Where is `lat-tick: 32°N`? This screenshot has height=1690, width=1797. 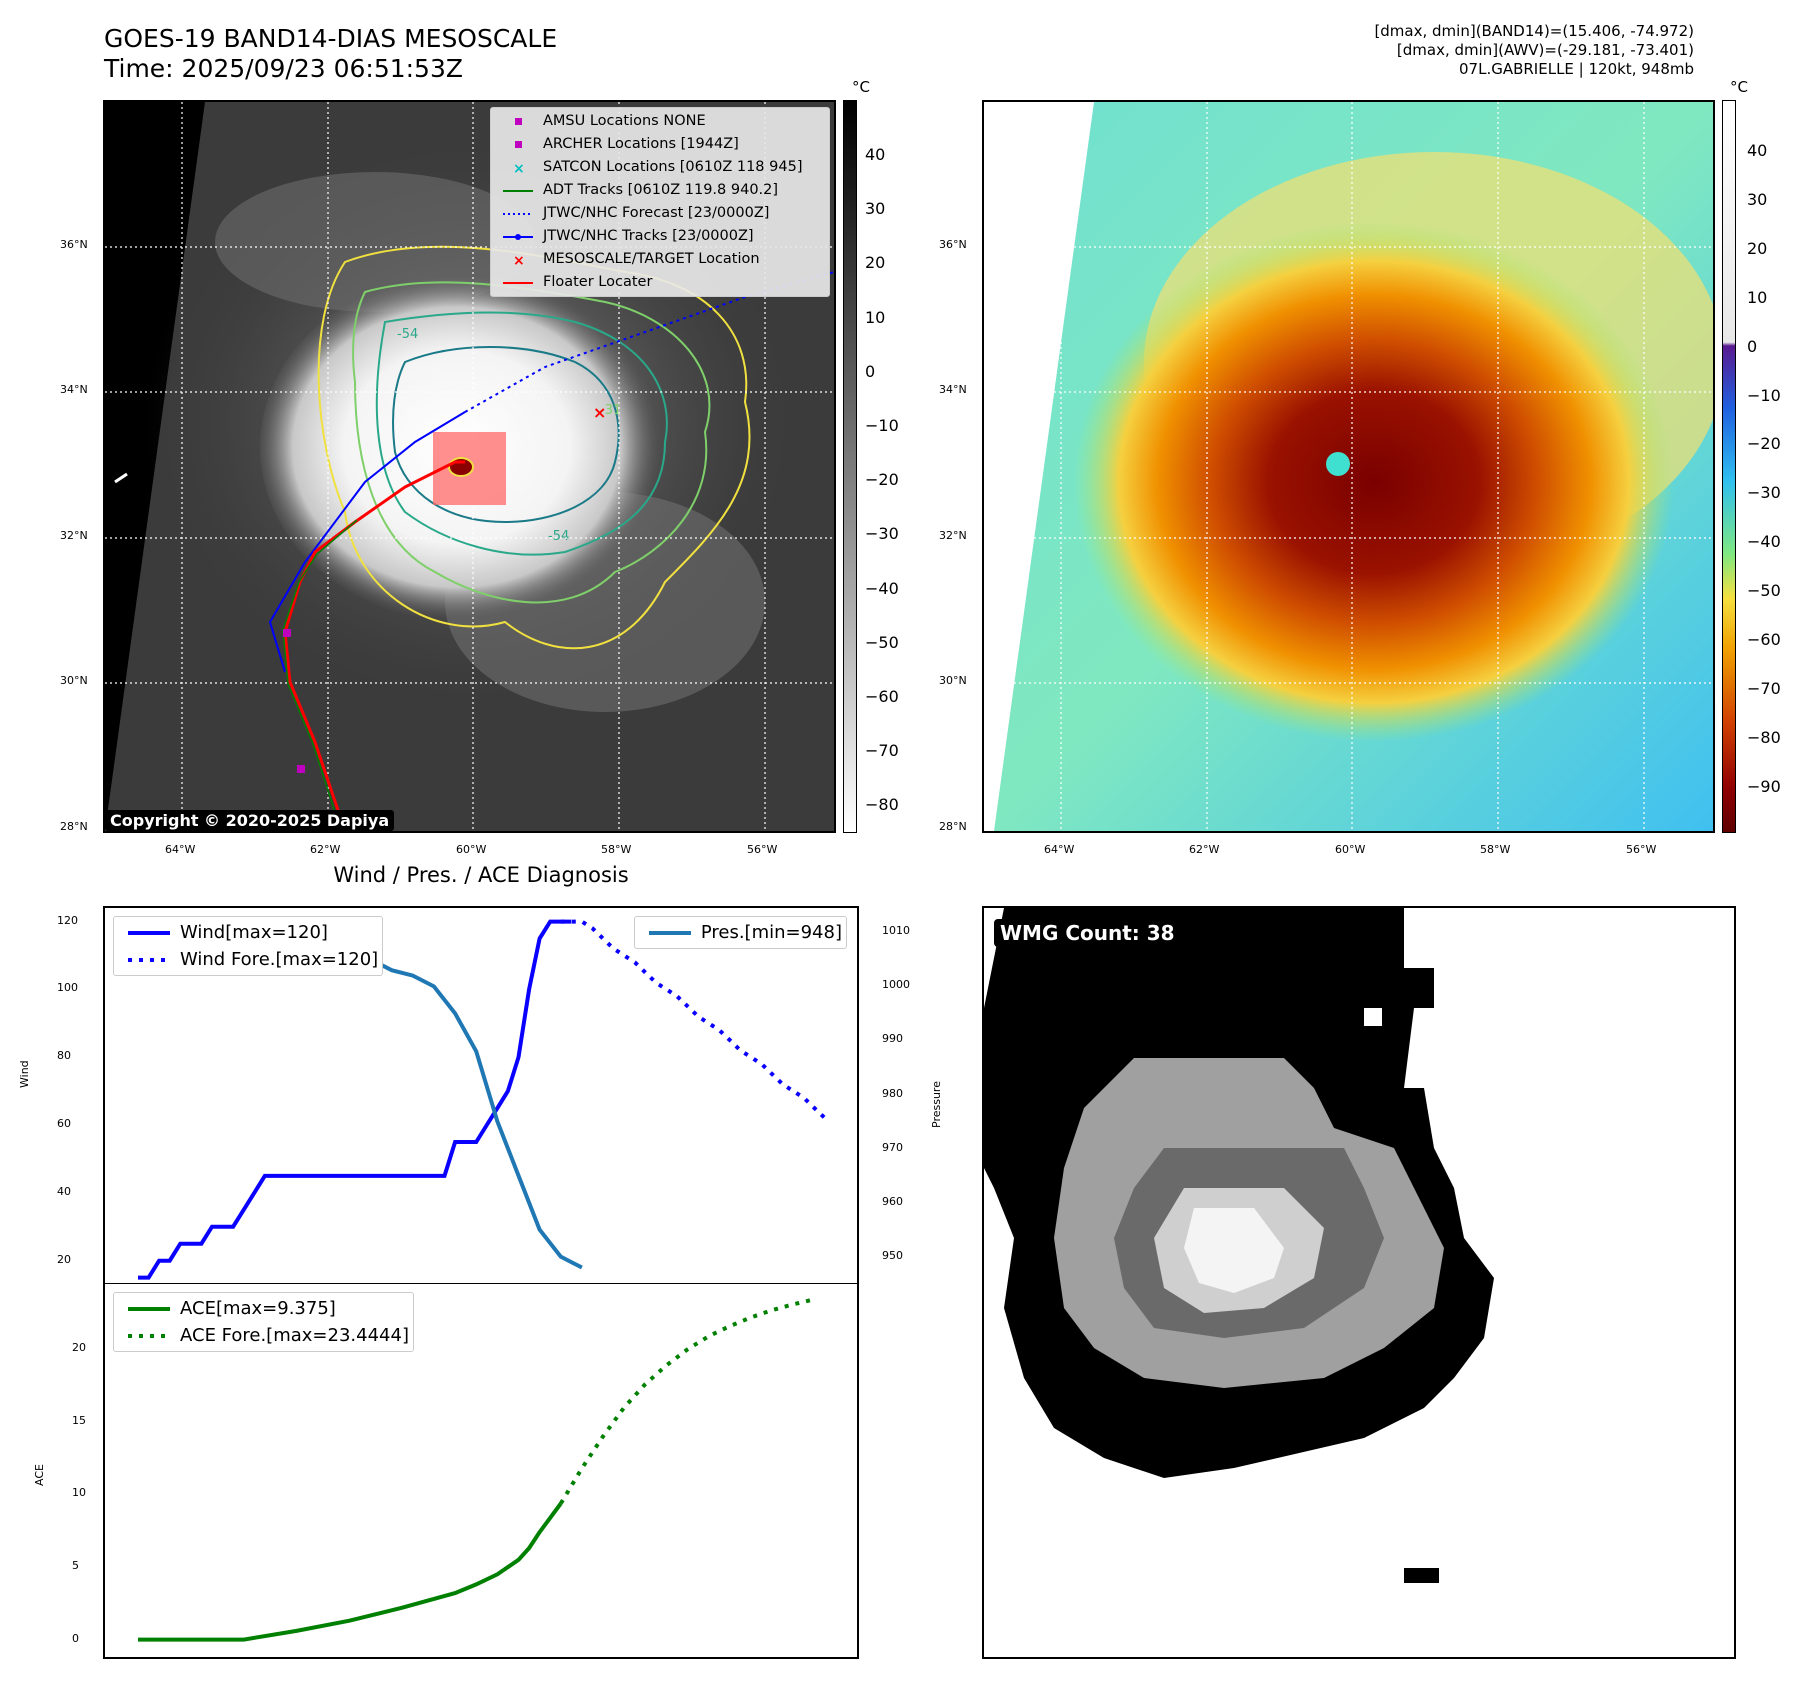
lat-tick: 32°N is located at coordinates (953, 535).